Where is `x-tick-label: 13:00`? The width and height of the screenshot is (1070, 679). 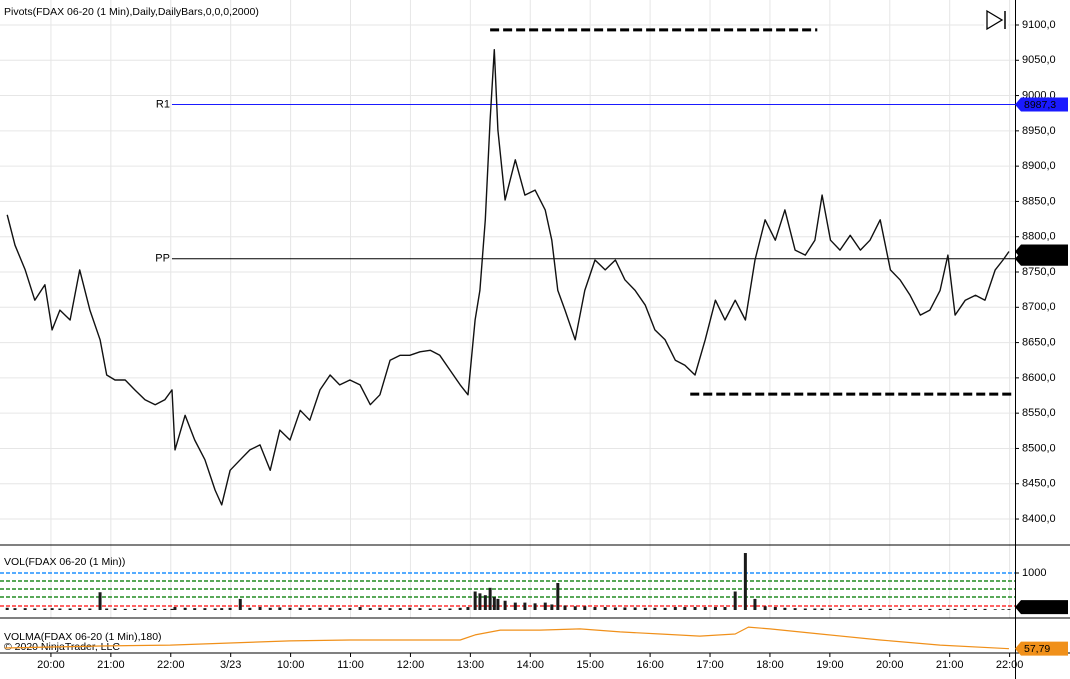 x-tick-label: 13:00 is located at coordinates (471, 665).